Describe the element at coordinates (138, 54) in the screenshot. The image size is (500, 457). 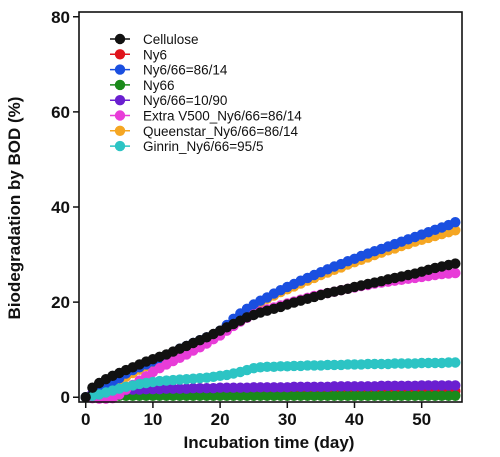
I see `legend-item: Ny6` at that location.